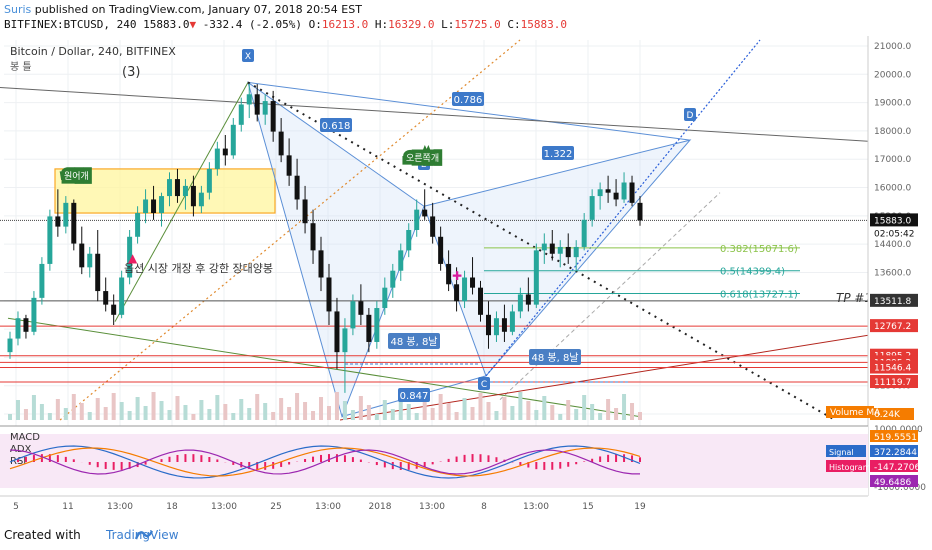 This screenshot has width=932, height=550. Describe the element at coordinates (892, 245) in the screenshot. I see `y-tick-label: 14400.0` at that location.